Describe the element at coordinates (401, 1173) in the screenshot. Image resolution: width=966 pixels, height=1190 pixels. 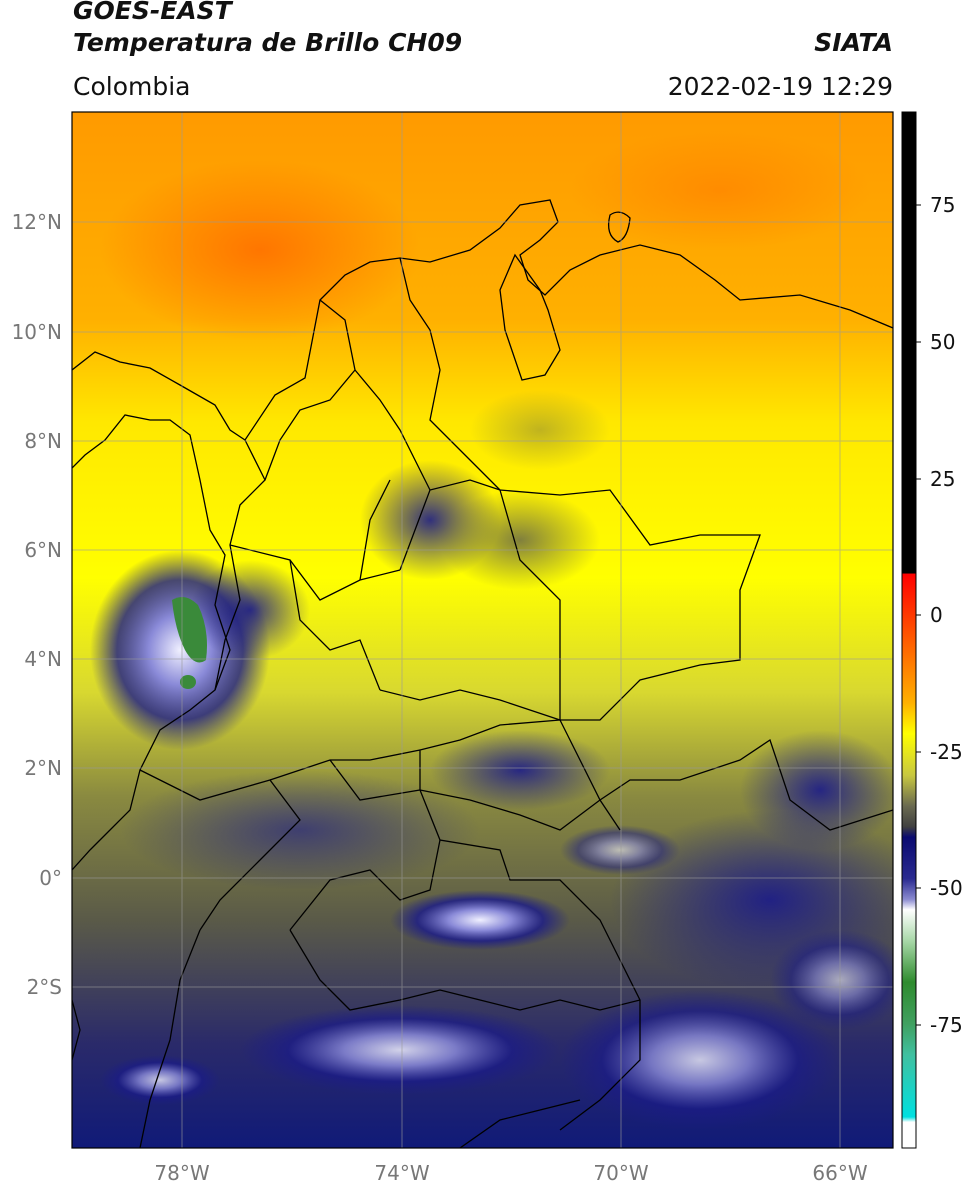
I see `lon-tick-label: 74°W` at that location.